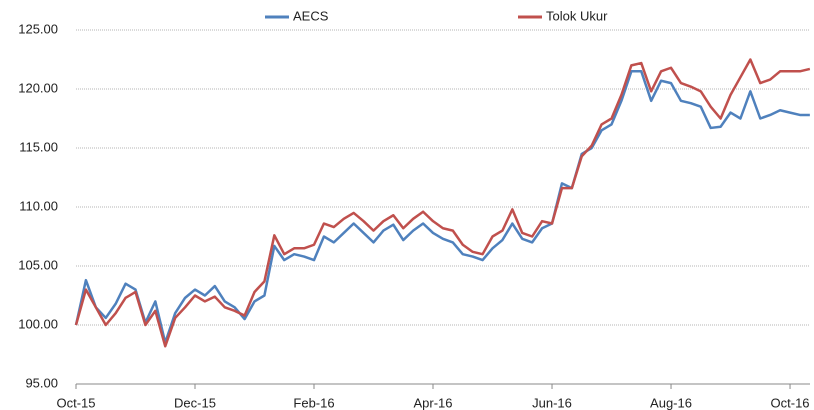 Image resolution: width=814 pixels, height=410 pixels. What do you see at coordinates (313, 402) in the screenshot?
I see `x-tick-label: Feb-16` at bounding box center [313, 402].